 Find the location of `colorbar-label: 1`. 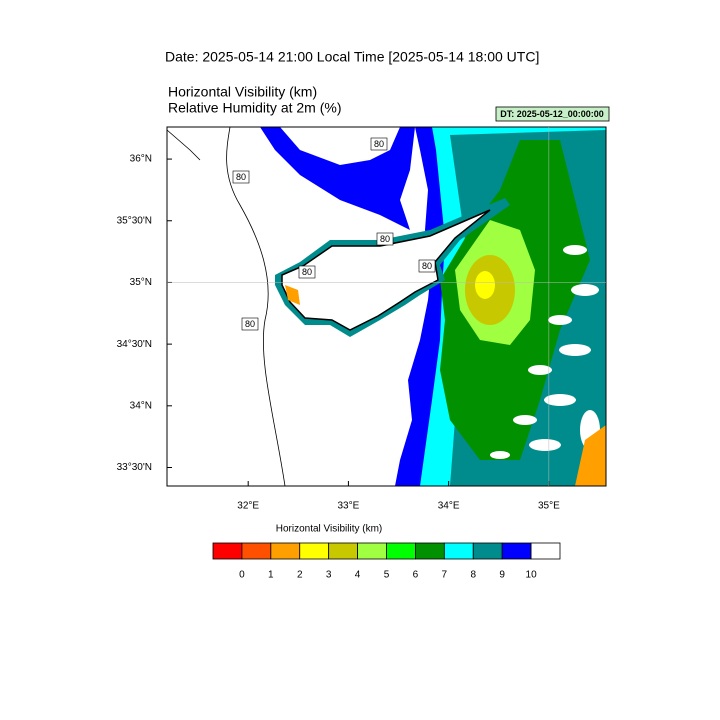

colorbar-label: 1 is located at coordinates (271, 575).